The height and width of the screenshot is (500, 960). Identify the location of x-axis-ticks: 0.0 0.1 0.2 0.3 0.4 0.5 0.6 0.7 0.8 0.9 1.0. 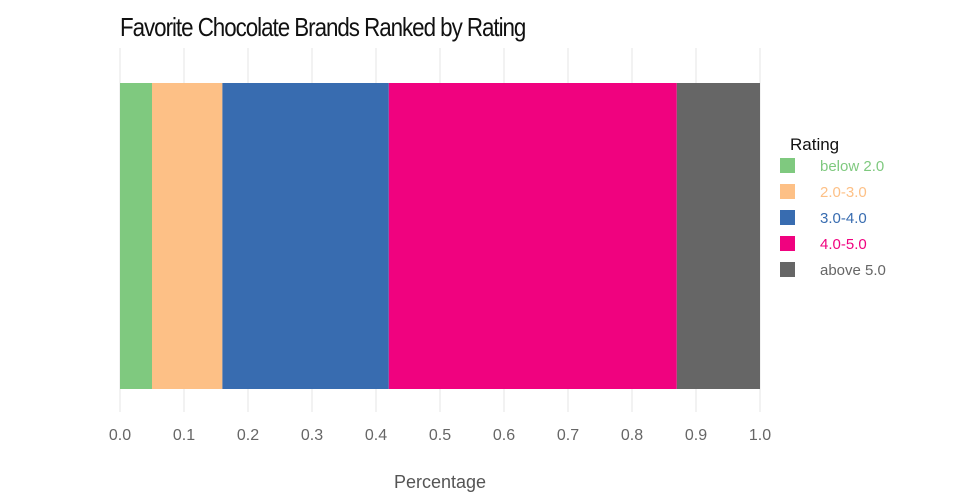
(440, 435).